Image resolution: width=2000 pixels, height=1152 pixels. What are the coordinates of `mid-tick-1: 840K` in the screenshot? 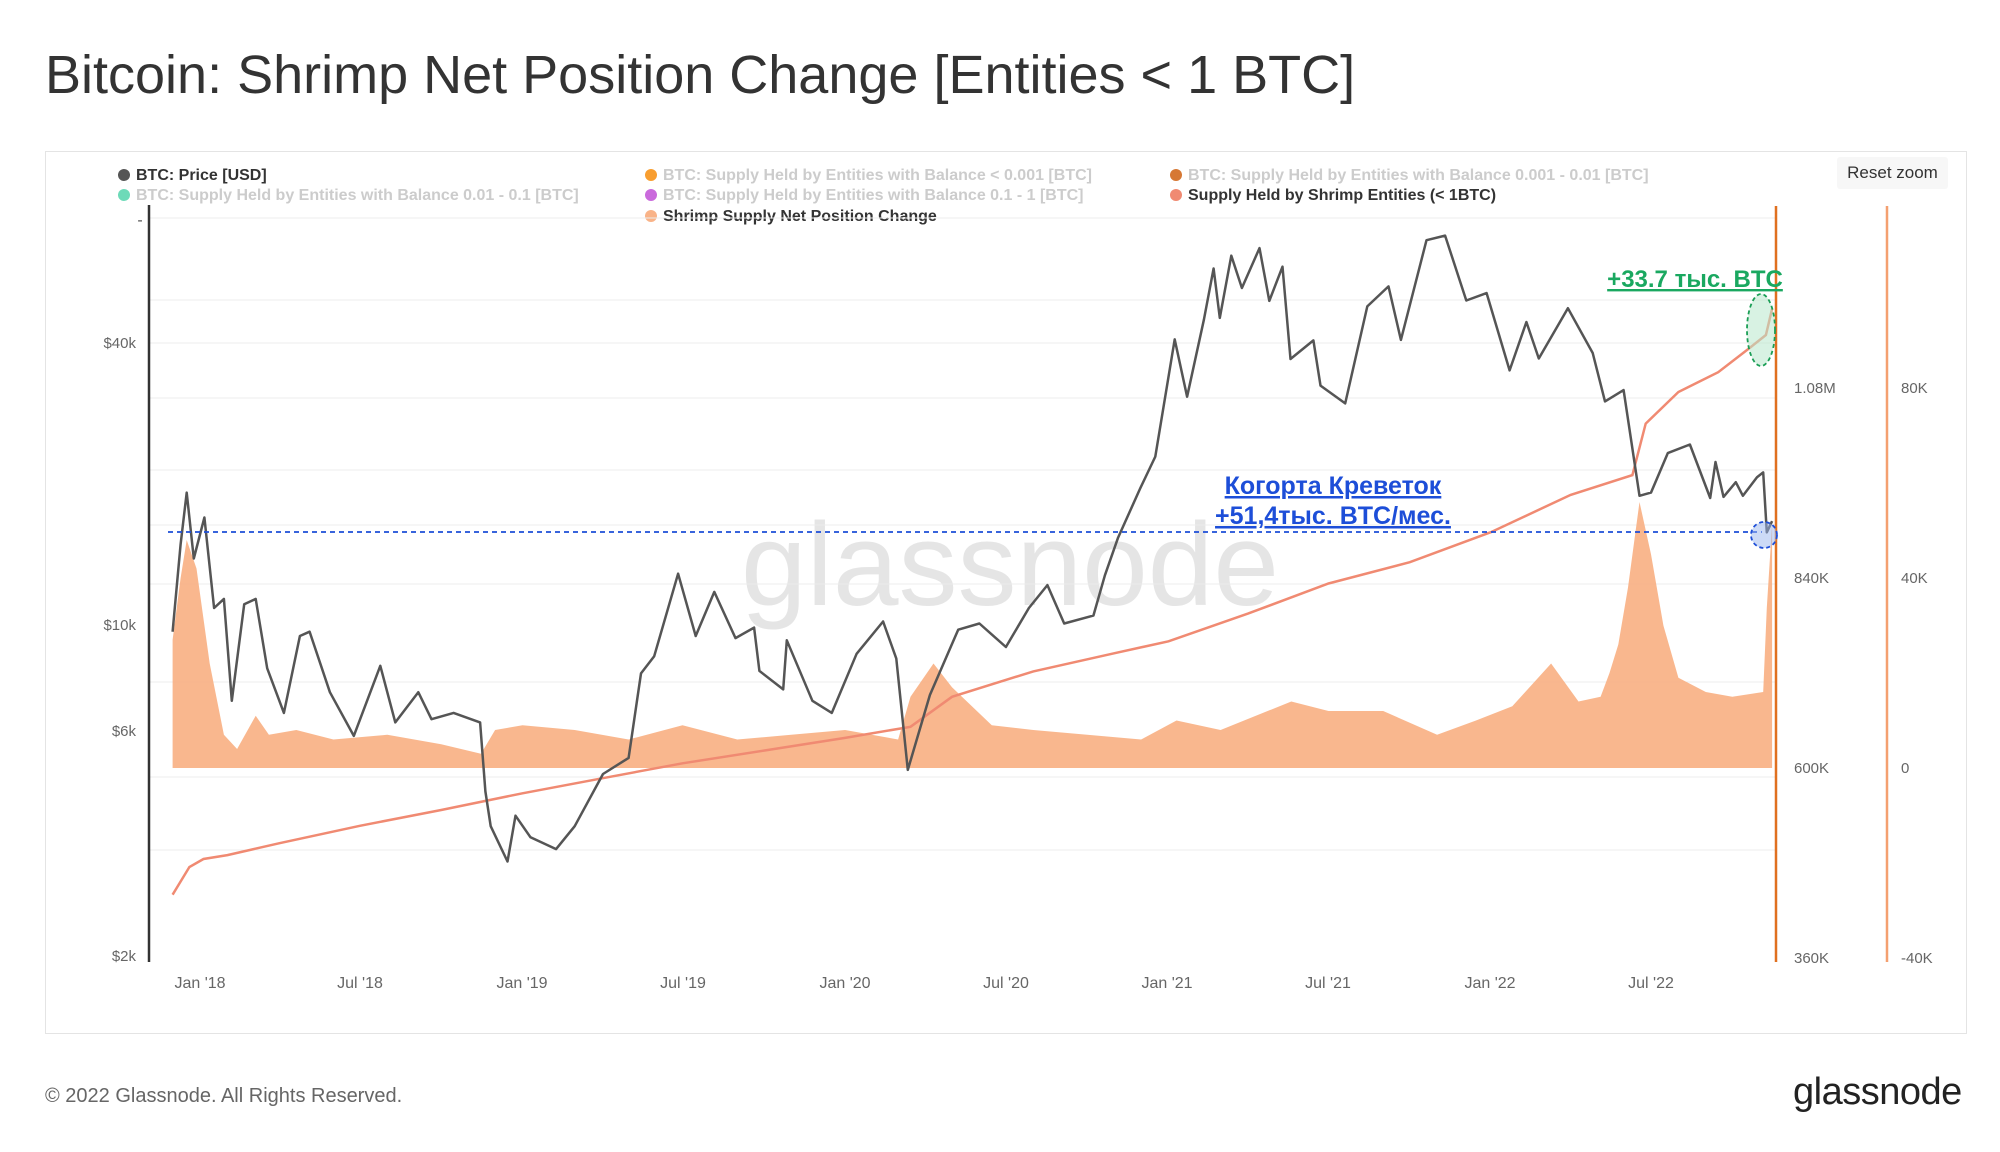 It's located at (1811, 578).